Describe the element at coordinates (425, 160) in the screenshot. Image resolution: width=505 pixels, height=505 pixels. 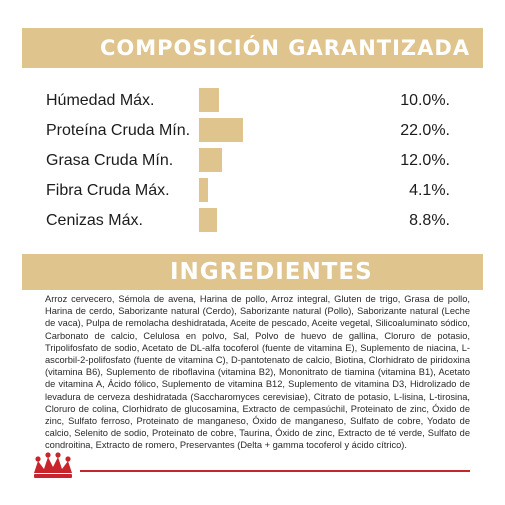
I see `composition-value: 12.0%.` at that location.